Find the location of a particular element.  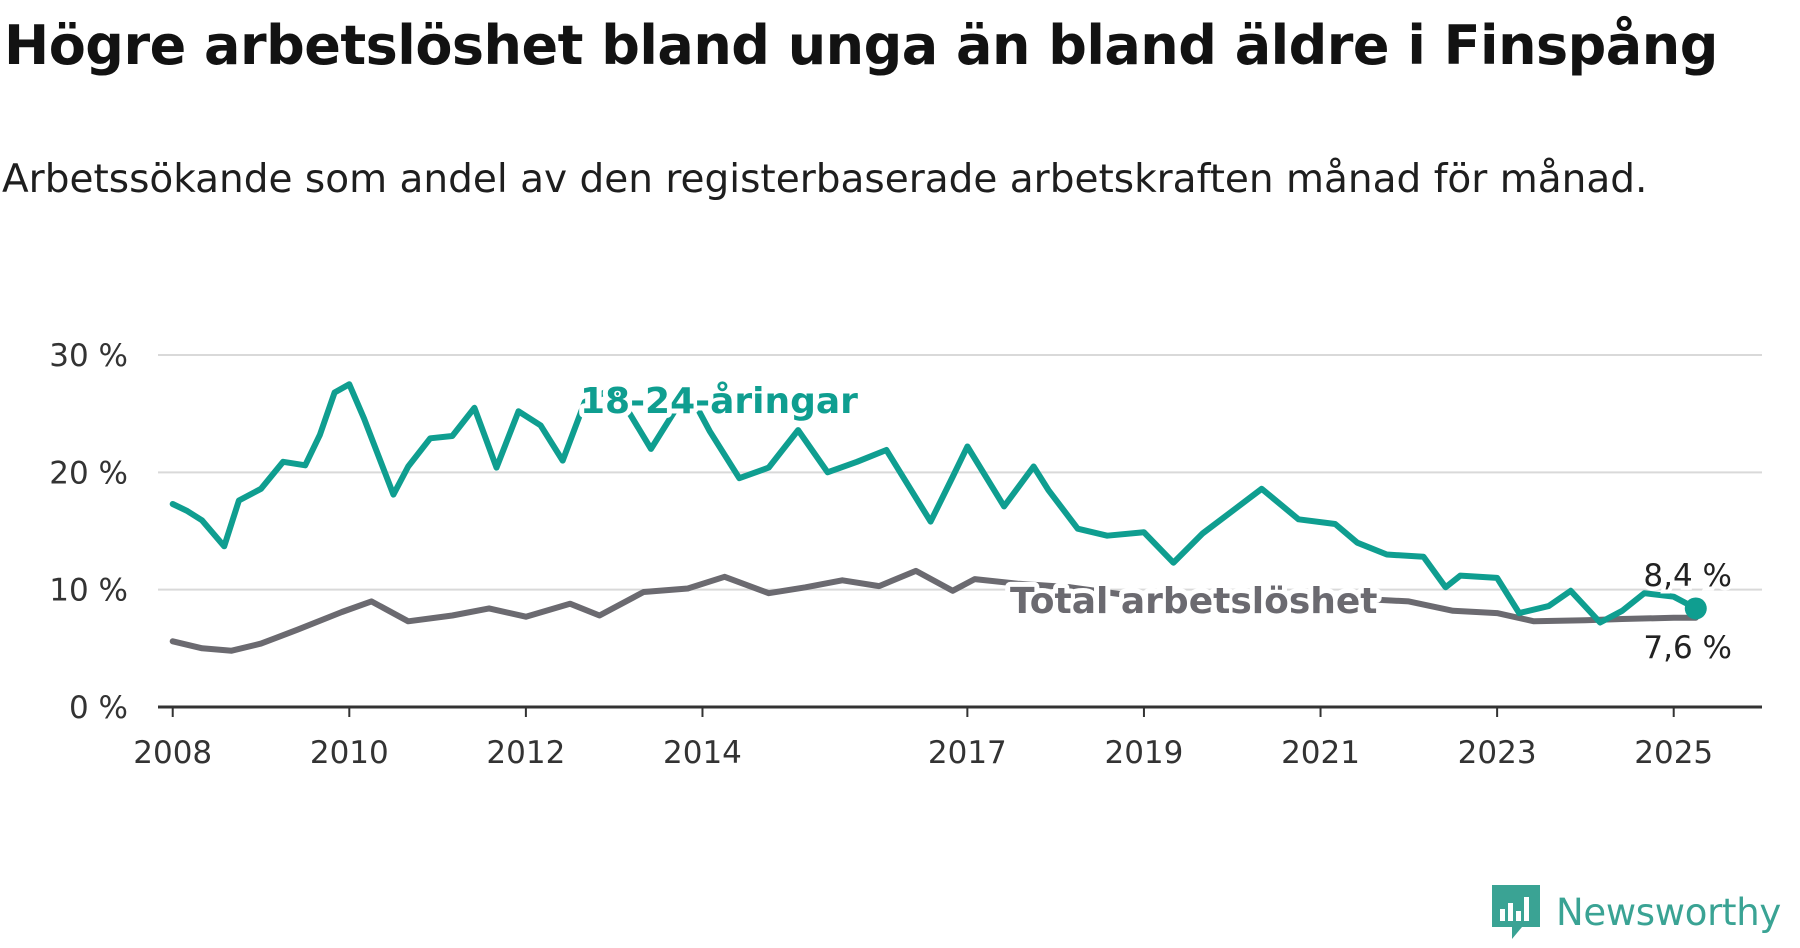

y-tick-label: 0 % is located at coordinates (98, 708).